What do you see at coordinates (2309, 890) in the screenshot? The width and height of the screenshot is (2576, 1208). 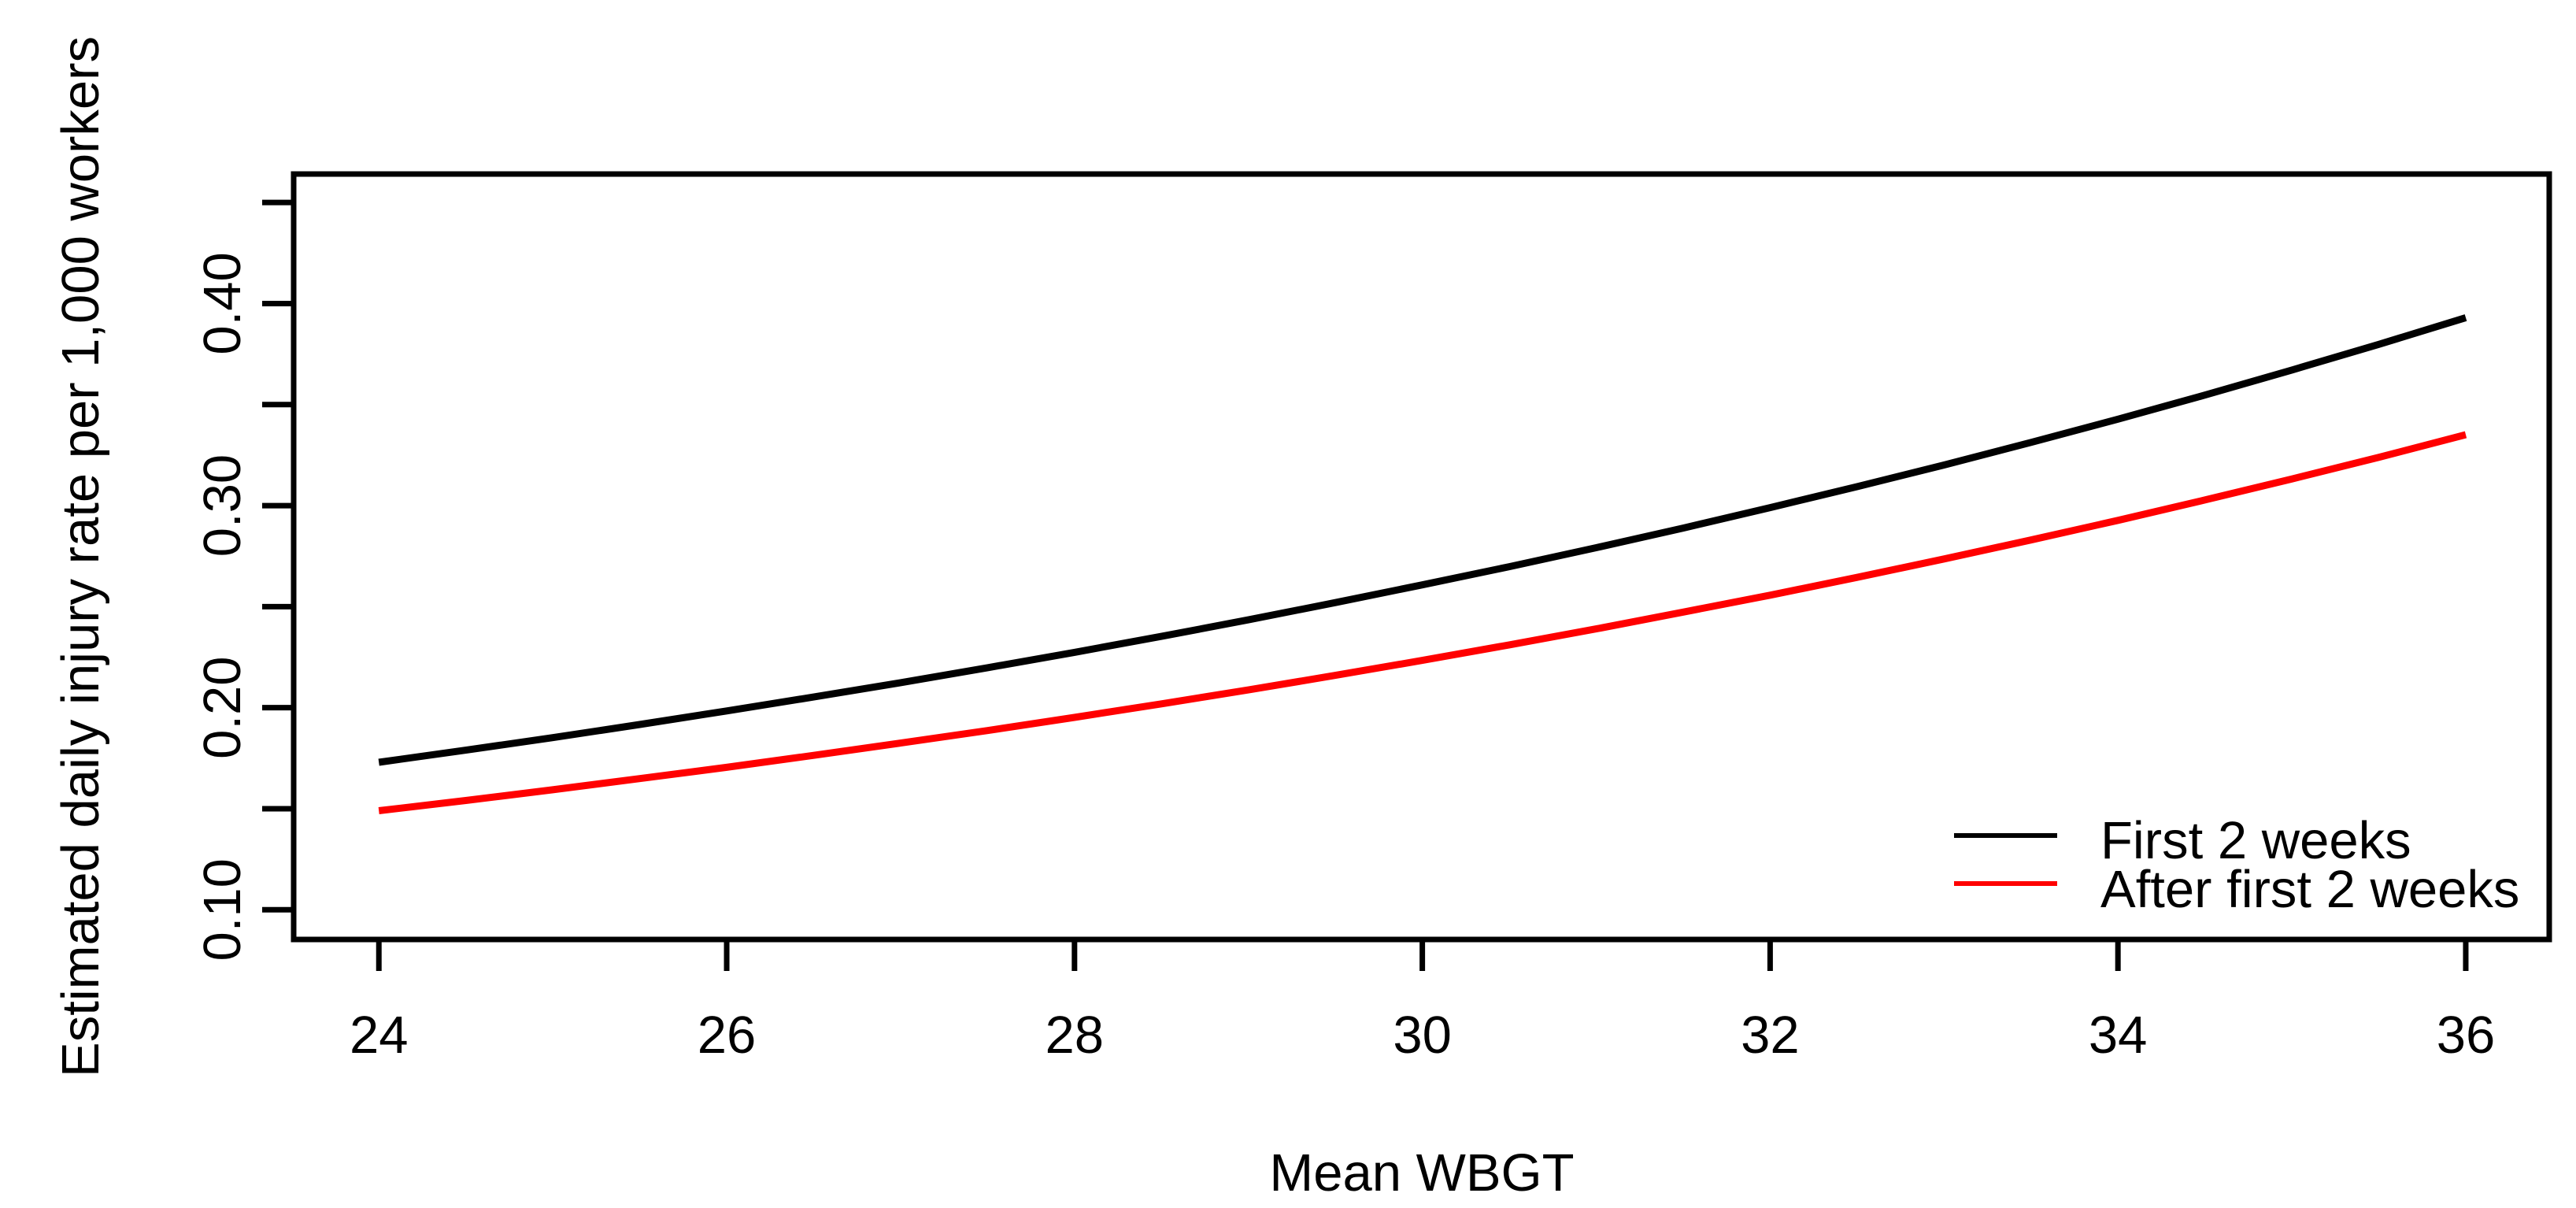 I see `legend-label-after-first-2-weeks: After first 2 weeks` at bounding box center [2309, 890].